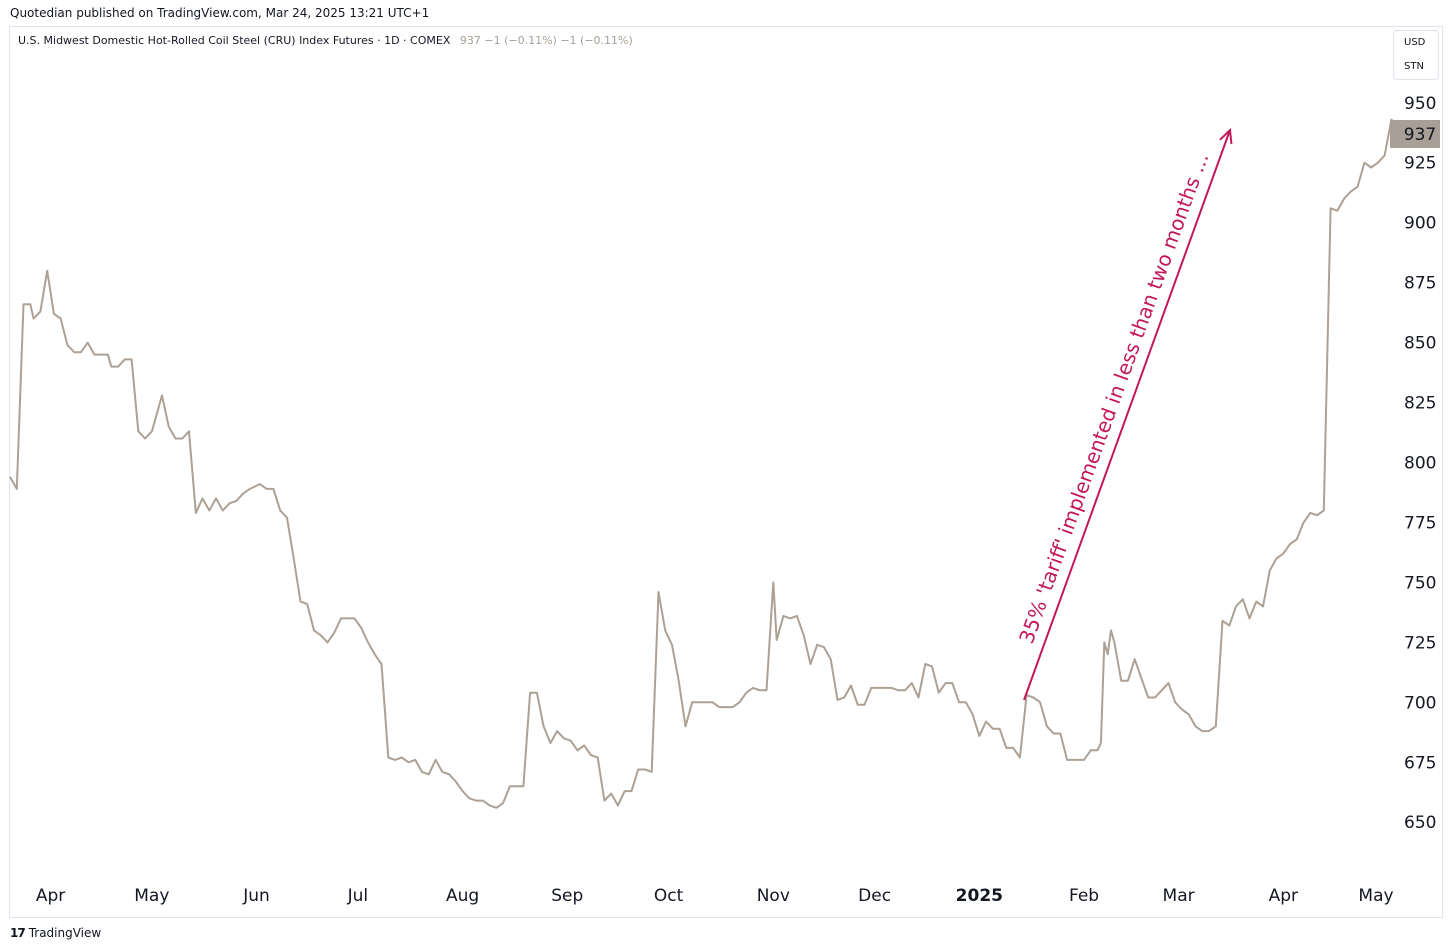 The width and height of the screenshot is (1456, 951). Describe the element at coordinates (1420, 344) in the screenshot. I see `y-tick-label: 850` at that location.